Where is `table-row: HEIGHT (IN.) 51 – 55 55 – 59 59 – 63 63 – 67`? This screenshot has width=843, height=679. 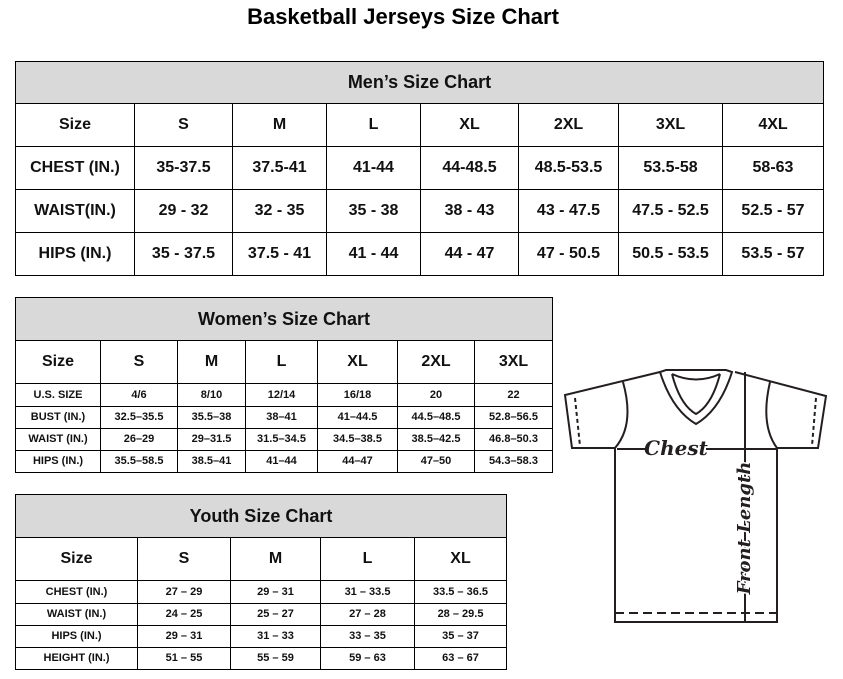 table-row: HEIGHT (IN.) 51 – 55 55 – 59 59 – 63 63 – 67 is located at coordinates (261, 658).